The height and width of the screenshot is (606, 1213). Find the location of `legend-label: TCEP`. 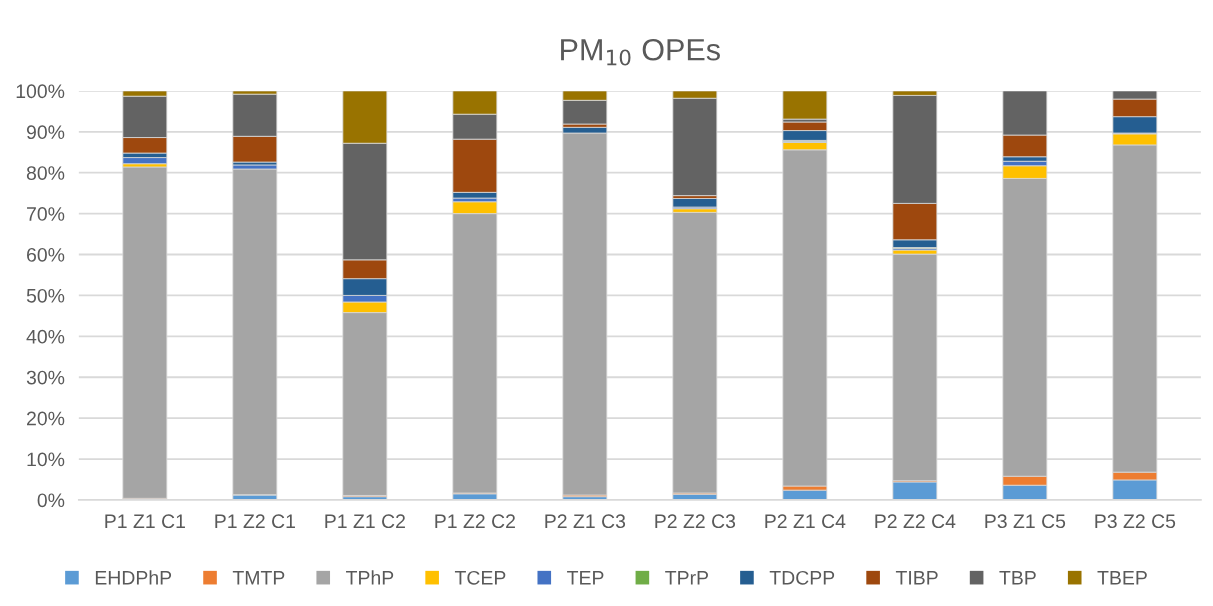

legend-label: TCEP is located at coordinates (480, 577).